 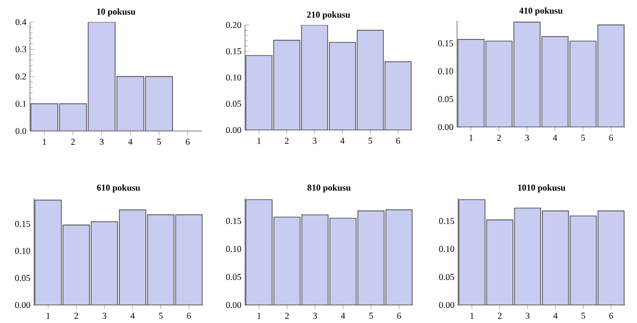 I want to click on y-tick-label: 0.2, so click(x=21, y=76).